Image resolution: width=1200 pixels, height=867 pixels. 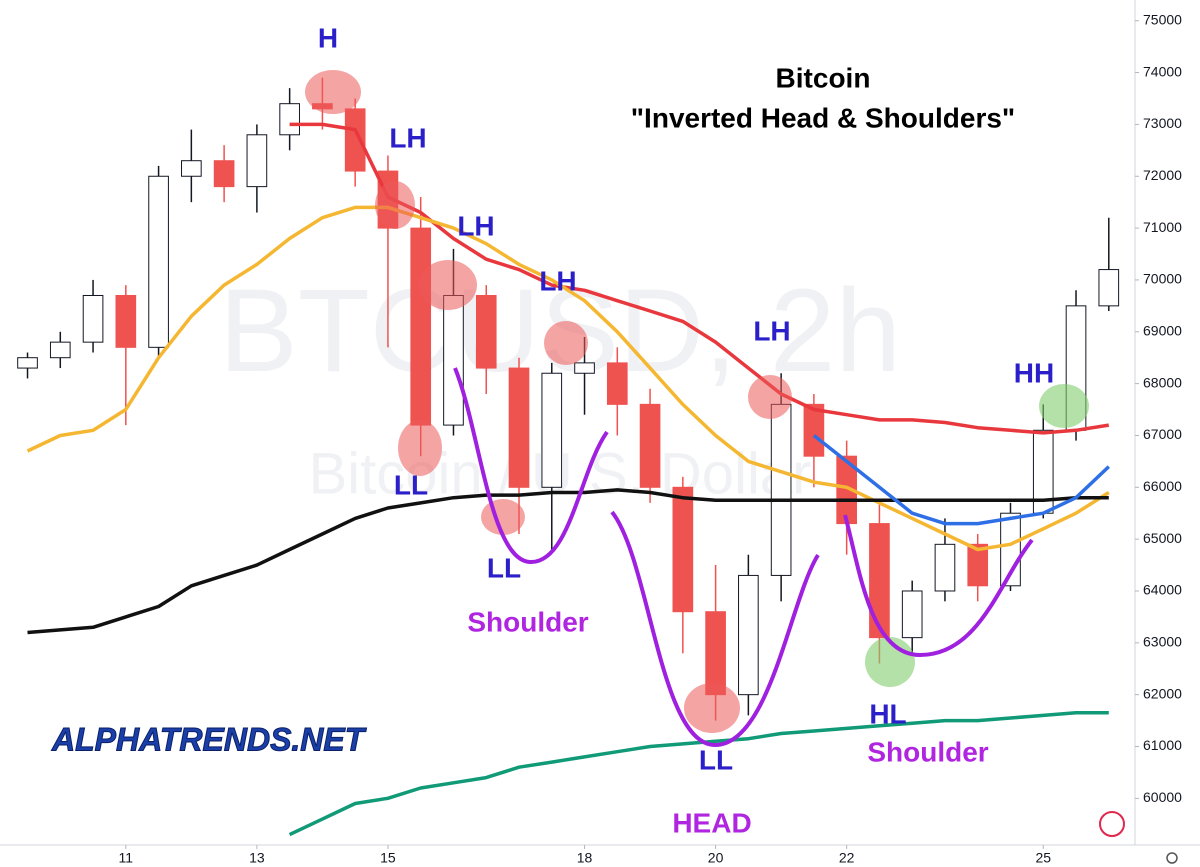 I want to click on settings-icon, so click(x=1172, y=858).